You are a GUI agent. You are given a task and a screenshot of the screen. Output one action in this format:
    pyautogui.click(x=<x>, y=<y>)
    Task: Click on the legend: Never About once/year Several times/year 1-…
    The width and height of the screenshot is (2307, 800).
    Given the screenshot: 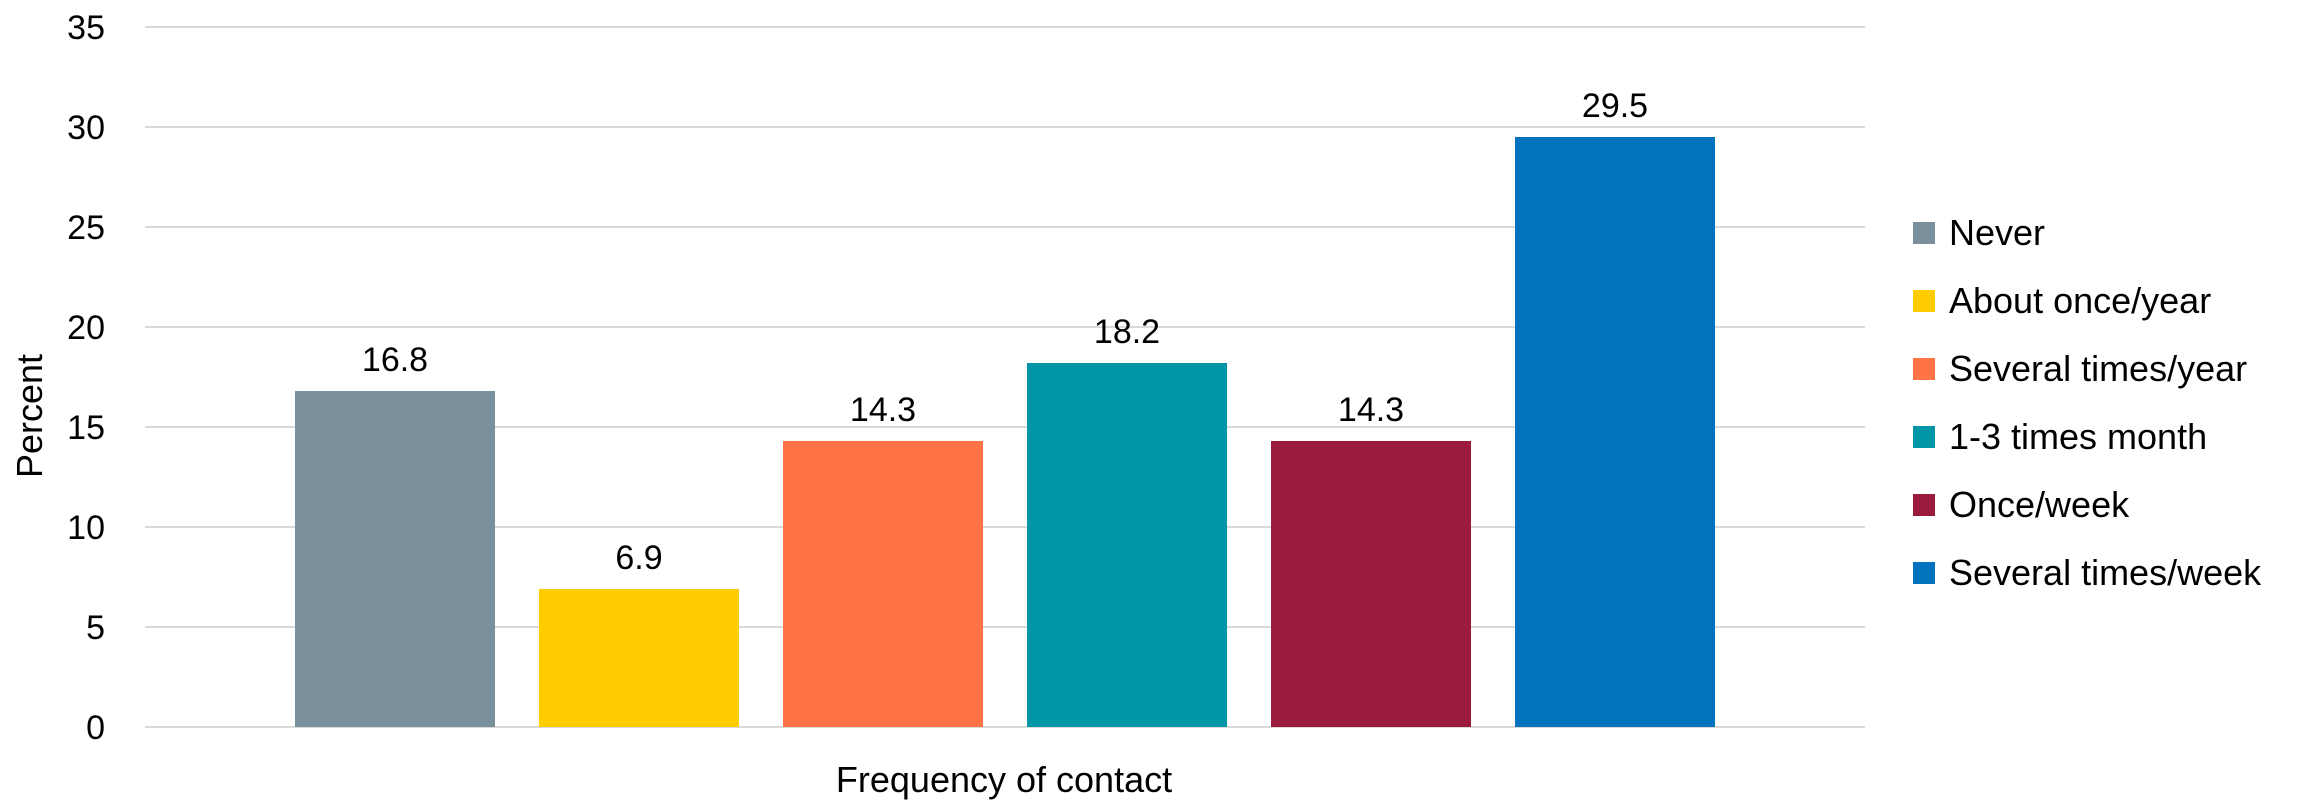 What is the action you would take?
    pyautogui.click(x=2087, y=402)
    